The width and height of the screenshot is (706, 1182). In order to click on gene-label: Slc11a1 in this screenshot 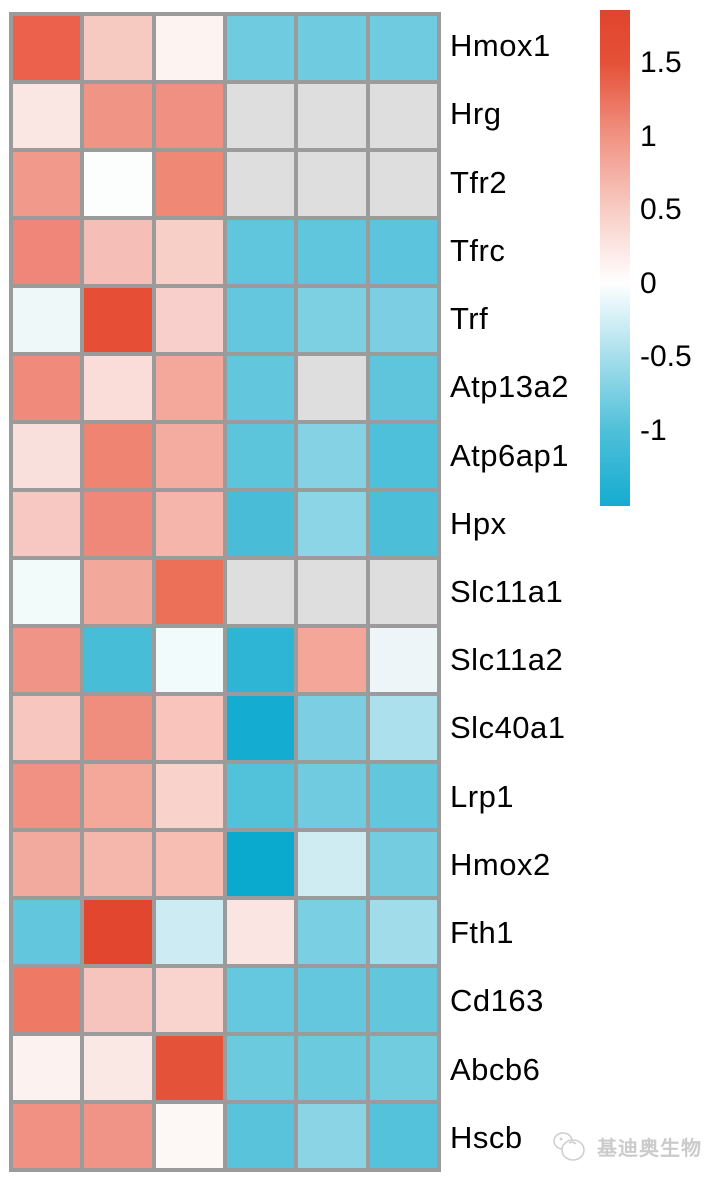, I will do `click(507, 591)`.